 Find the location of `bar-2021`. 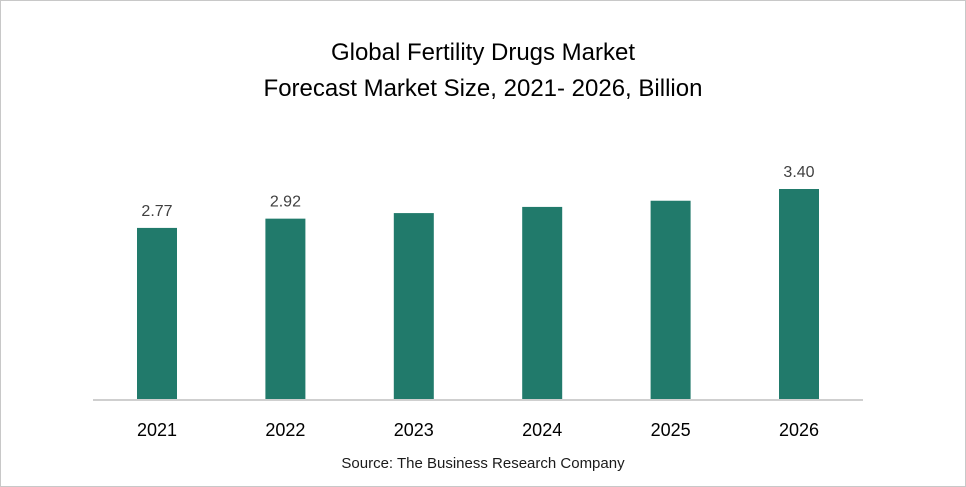

bar-2021 is located at coordinates (157, 313).